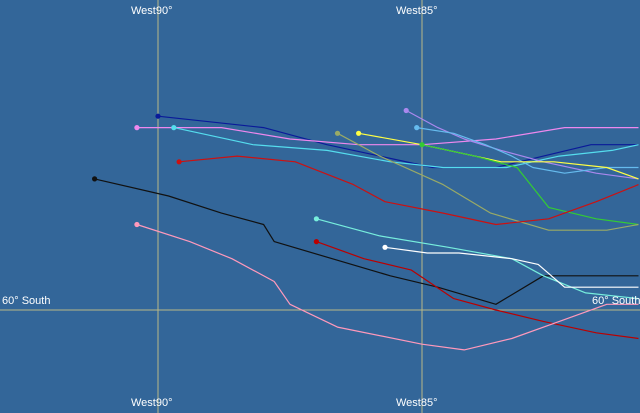 This screenshot has height=413, width=640. I want to click on label-west-85-top: West85°, so click(417, 11).